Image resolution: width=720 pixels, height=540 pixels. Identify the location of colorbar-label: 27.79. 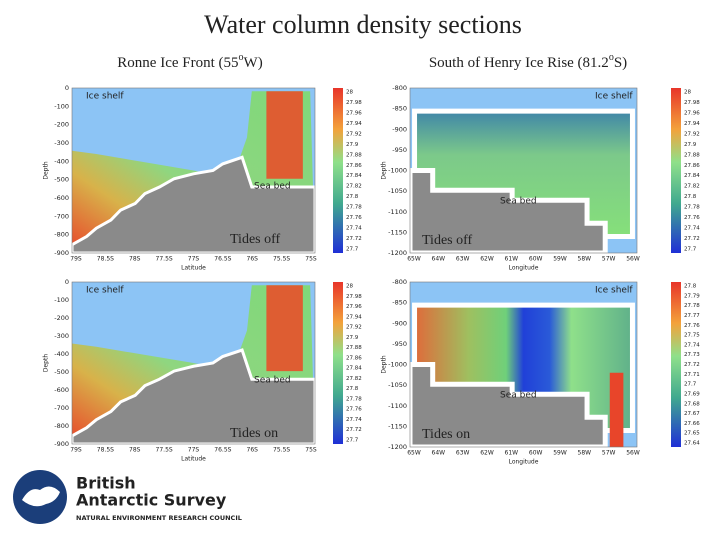
(692, 296).